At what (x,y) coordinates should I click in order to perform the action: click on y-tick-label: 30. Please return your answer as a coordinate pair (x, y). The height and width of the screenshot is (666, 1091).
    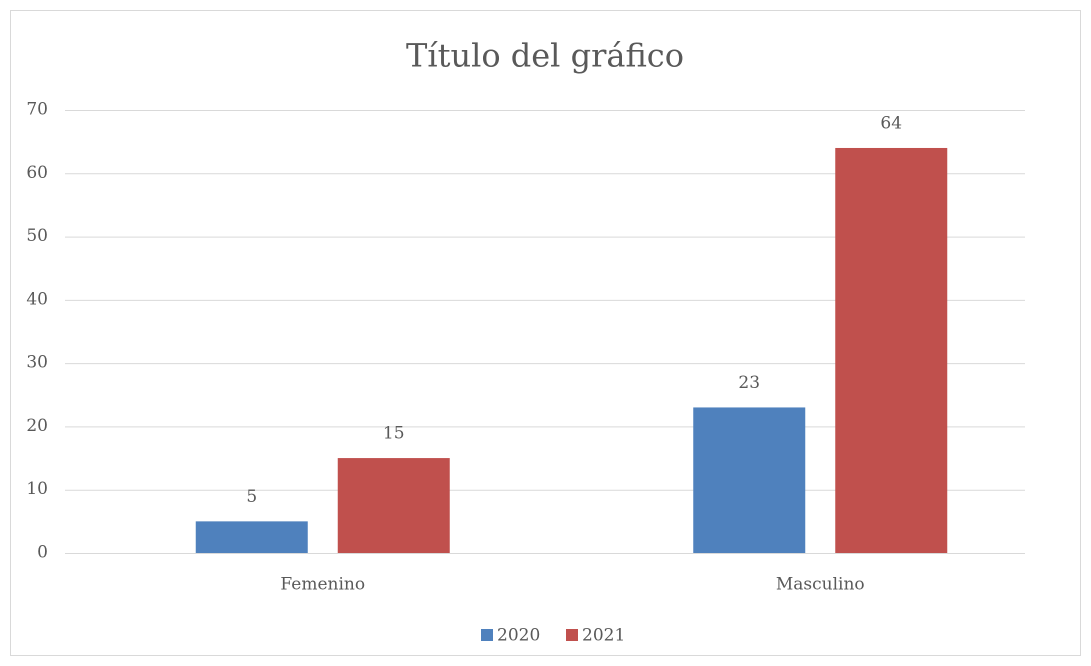
    Looking at the image, I should click on (37, 363).